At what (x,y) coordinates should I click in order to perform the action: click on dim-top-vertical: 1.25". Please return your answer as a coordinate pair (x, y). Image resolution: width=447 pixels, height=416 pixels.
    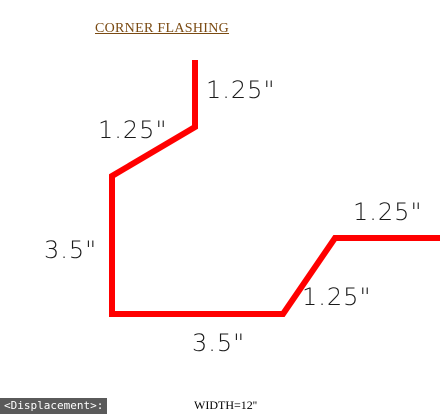
    Looking at the image, I should click on (240, 90).